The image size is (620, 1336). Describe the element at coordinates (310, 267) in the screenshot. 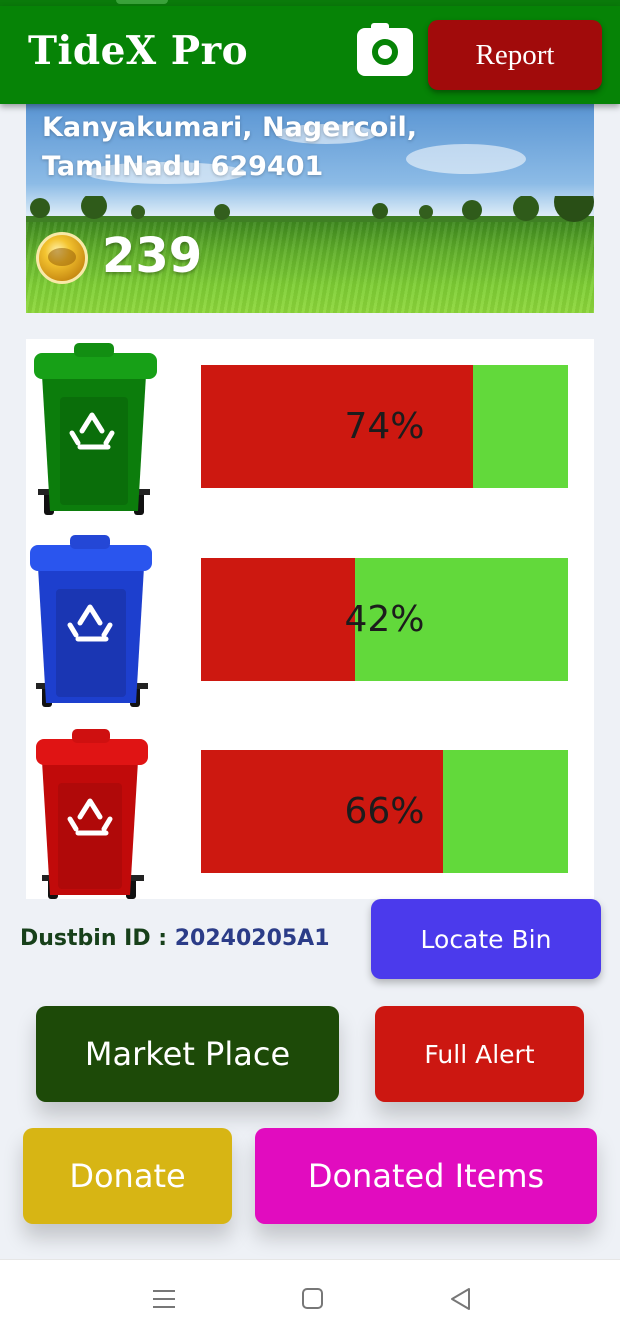

I see `grass-field` at that location.